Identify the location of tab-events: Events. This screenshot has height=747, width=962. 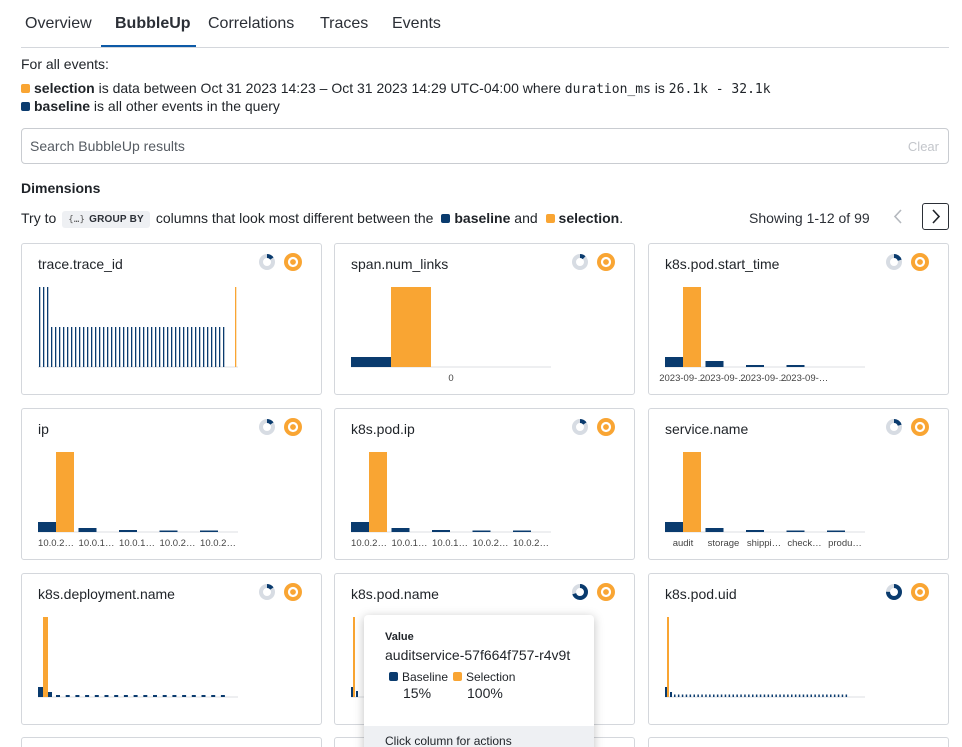
(416, 23).